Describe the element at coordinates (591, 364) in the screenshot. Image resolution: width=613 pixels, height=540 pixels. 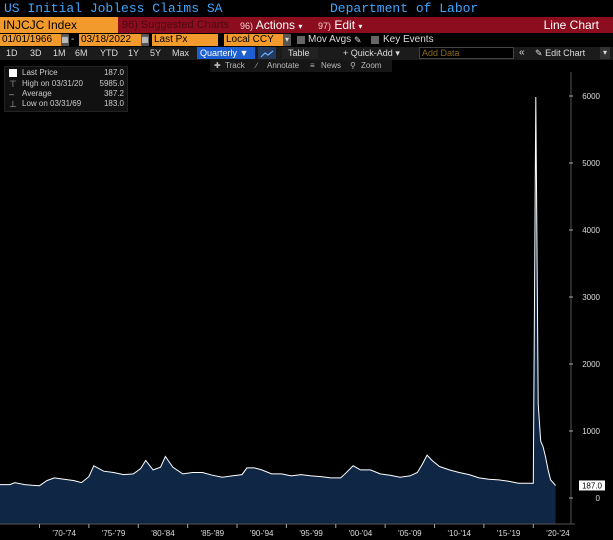
I see `y-tick-label: 2000` at that location.